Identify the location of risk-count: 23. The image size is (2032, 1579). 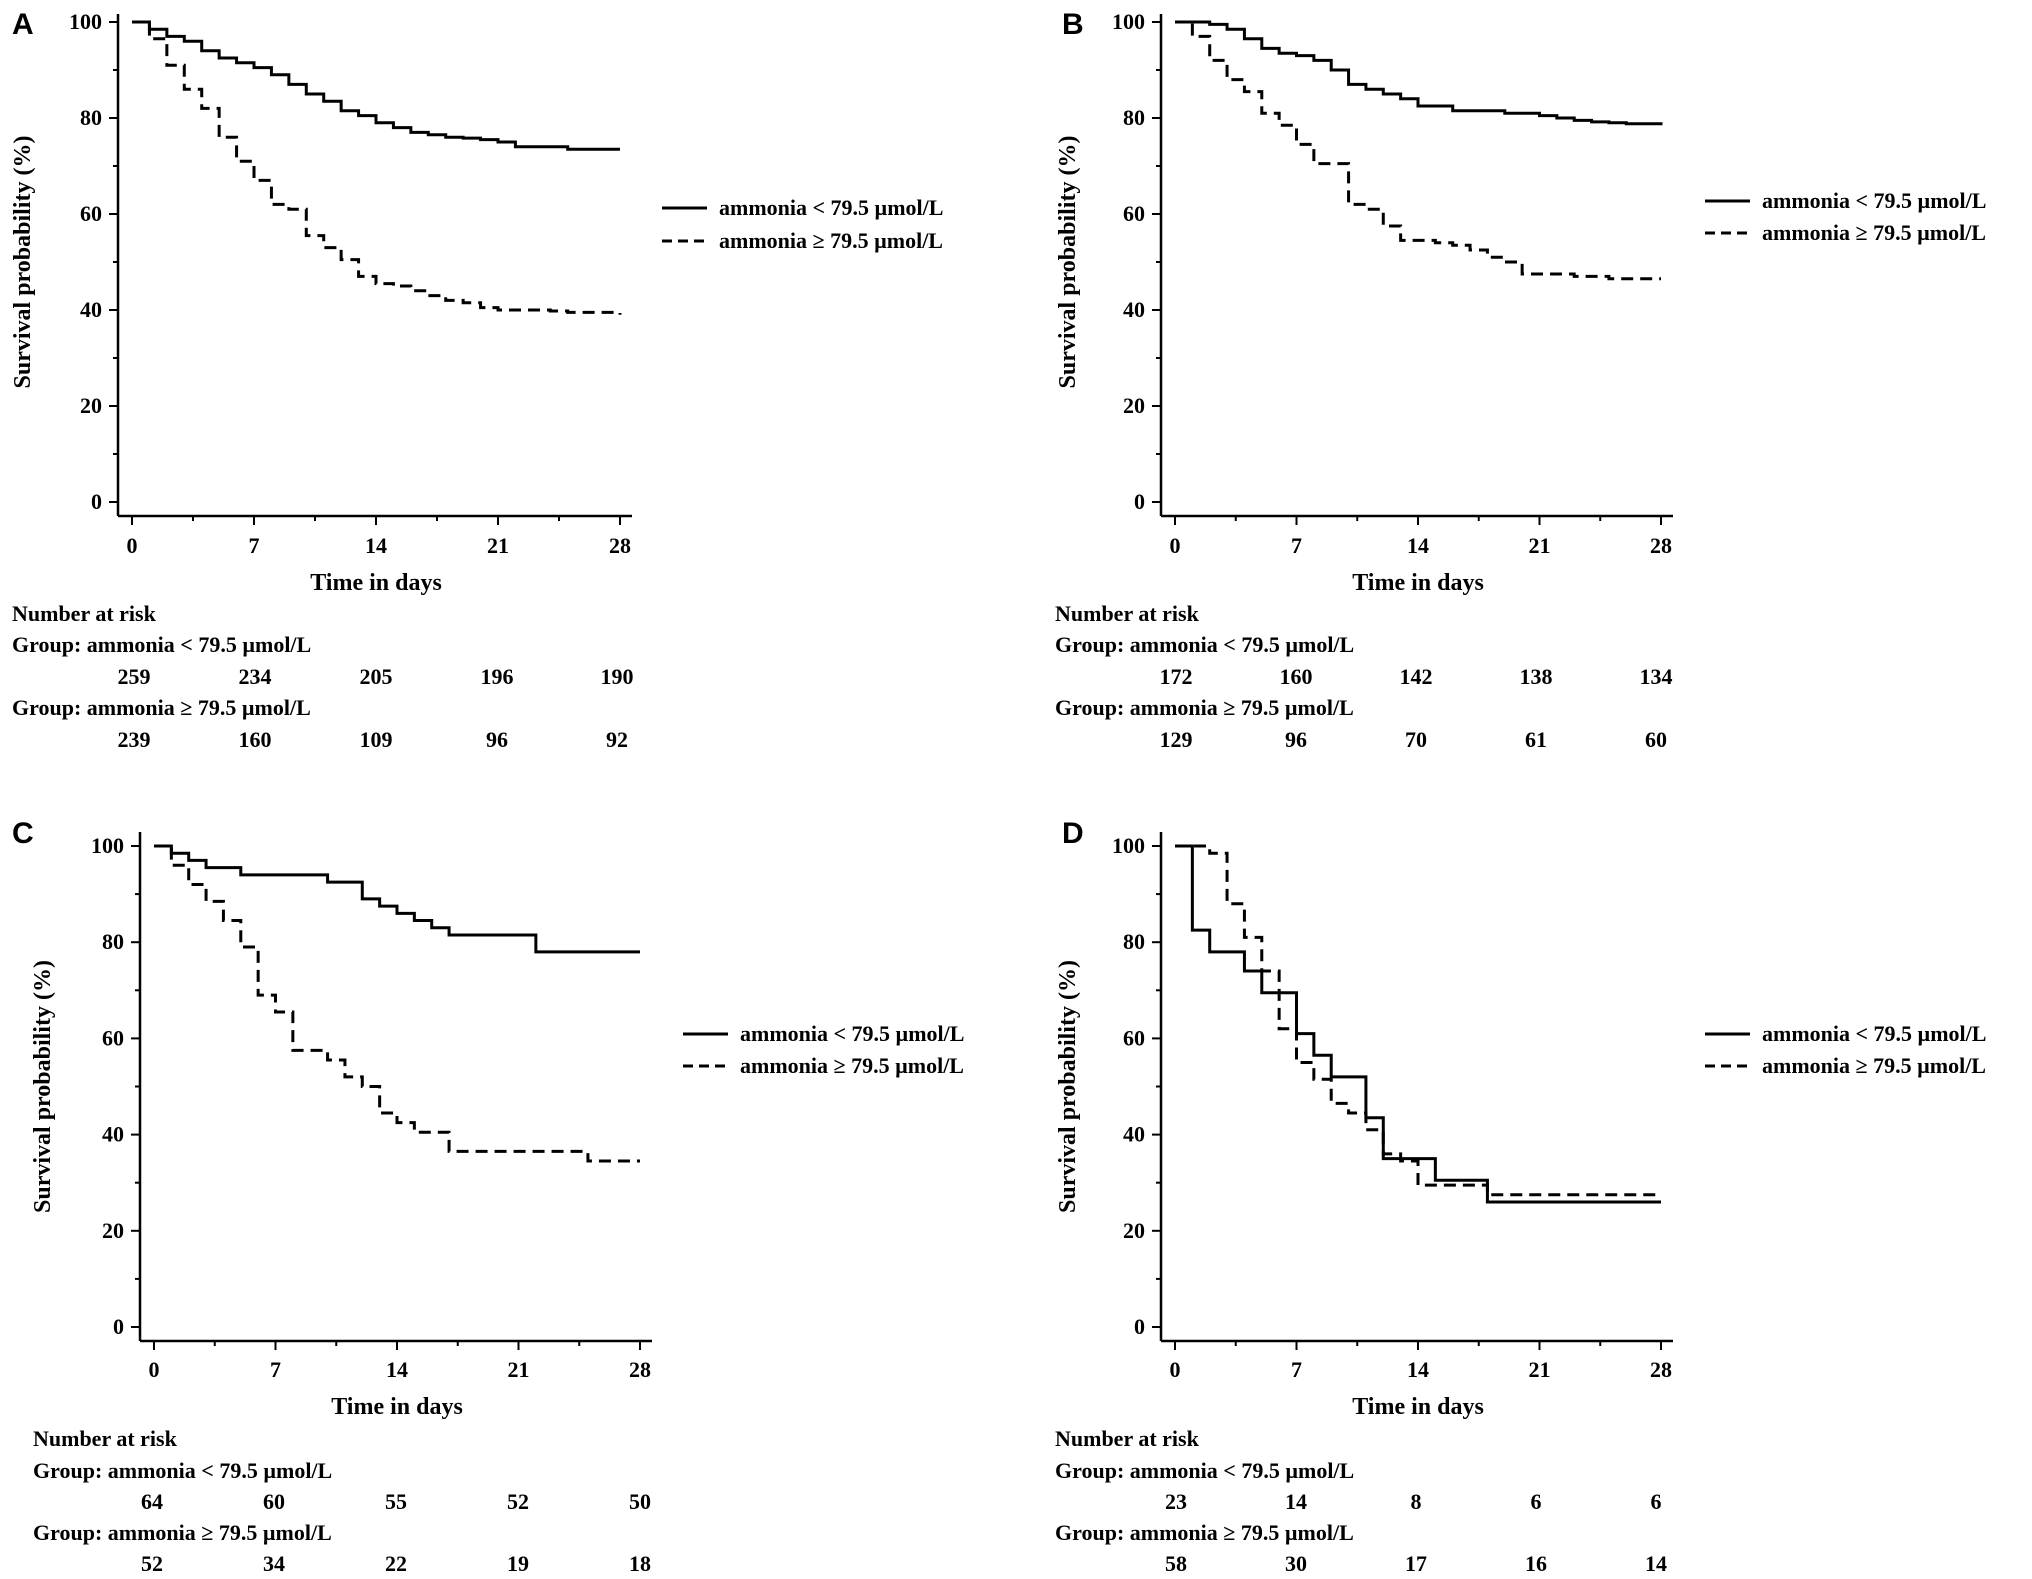
(1176, 1501).